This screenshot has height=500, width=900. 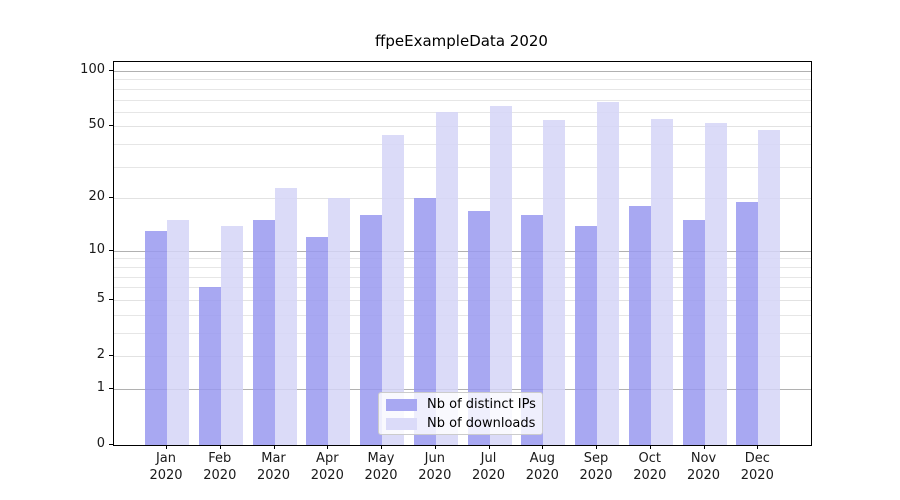 I want to click on bar-downloads-feb, so click(x=231, y=335).